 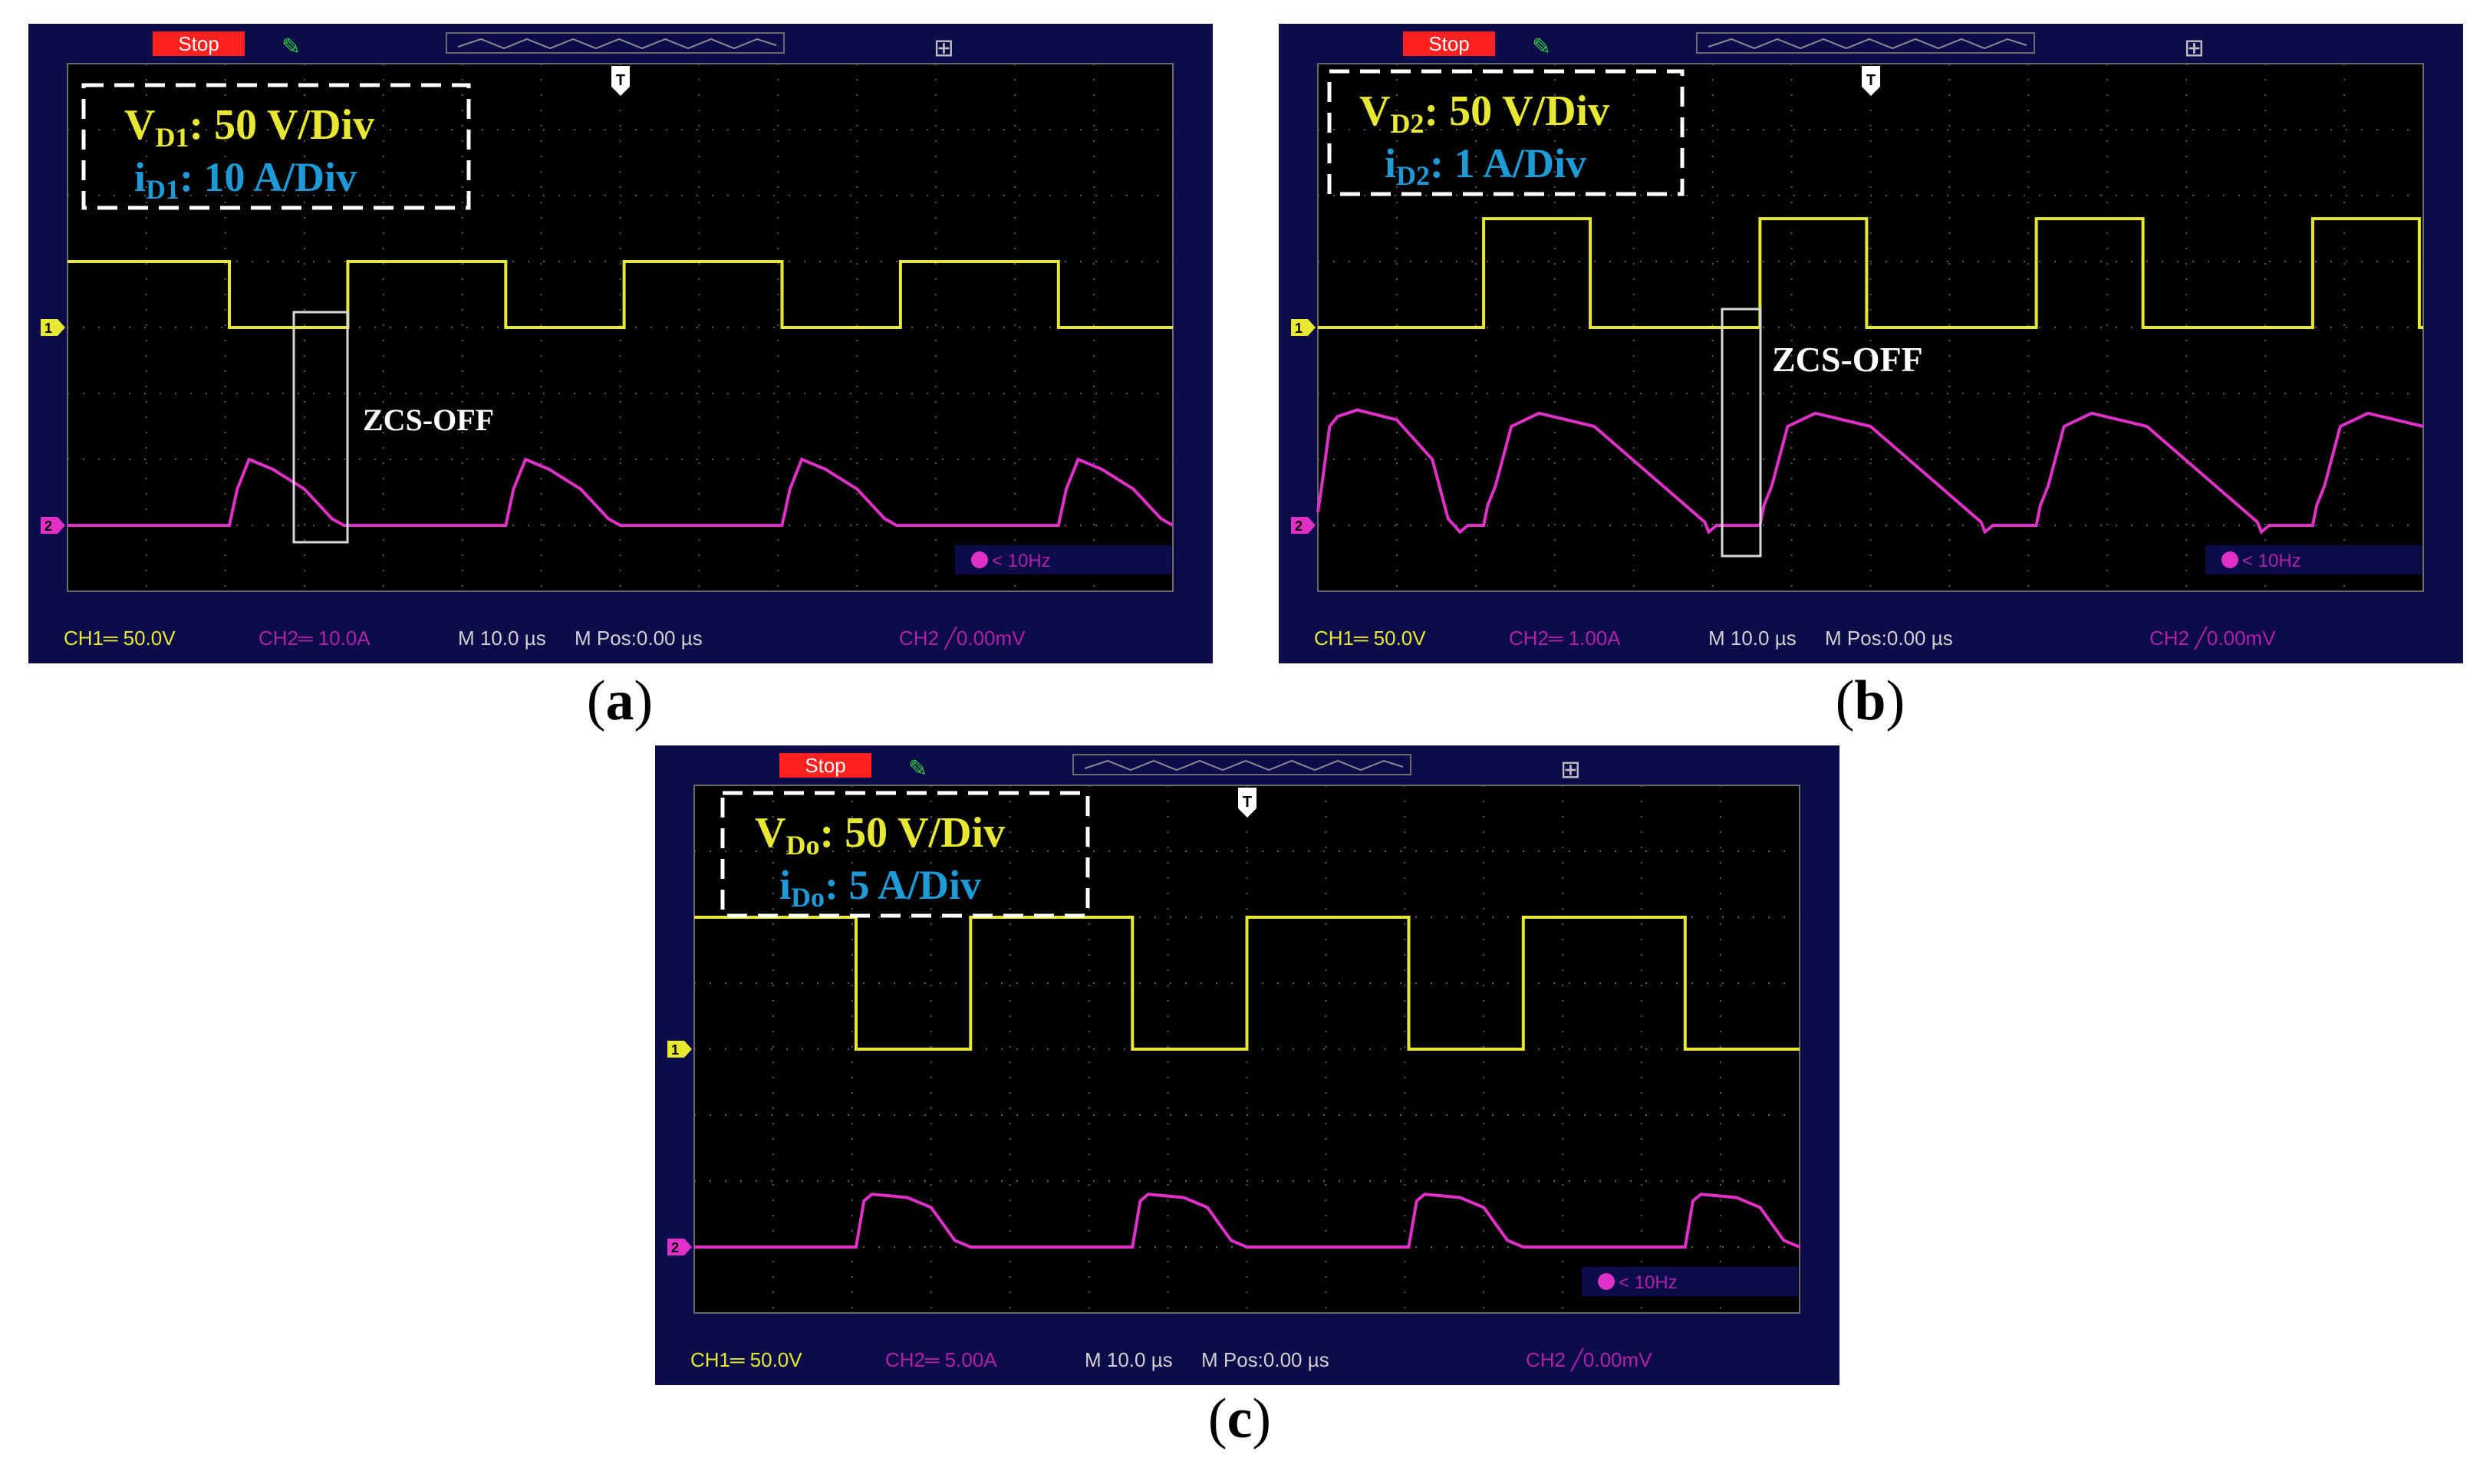 What do you see at coordinates (1870, 701) in the screenshot?
I see `panel-label-b: (b)` at bounding box center [1870, 701].